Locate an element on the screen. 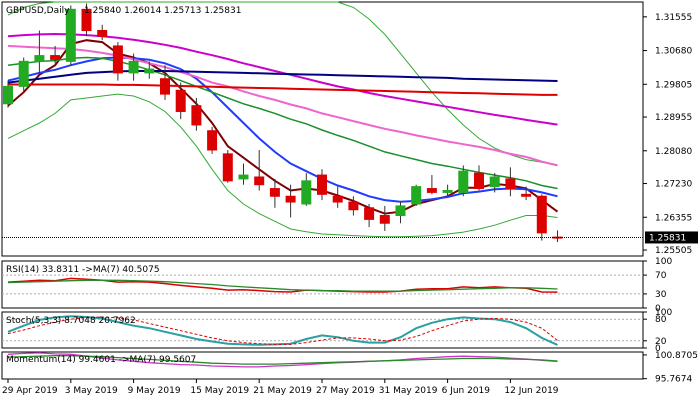 This screenshot has height=400, width=700. time-tick-label: 12 Jun 2019 is located at coordinates (531, 391).